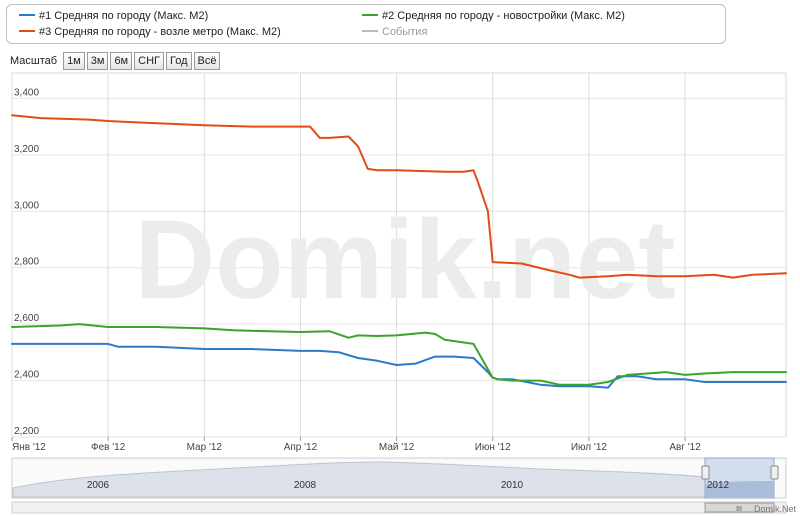 This screenshot has height=516, width=800. I want to click on navigator-selection-area, so click(739, 489).